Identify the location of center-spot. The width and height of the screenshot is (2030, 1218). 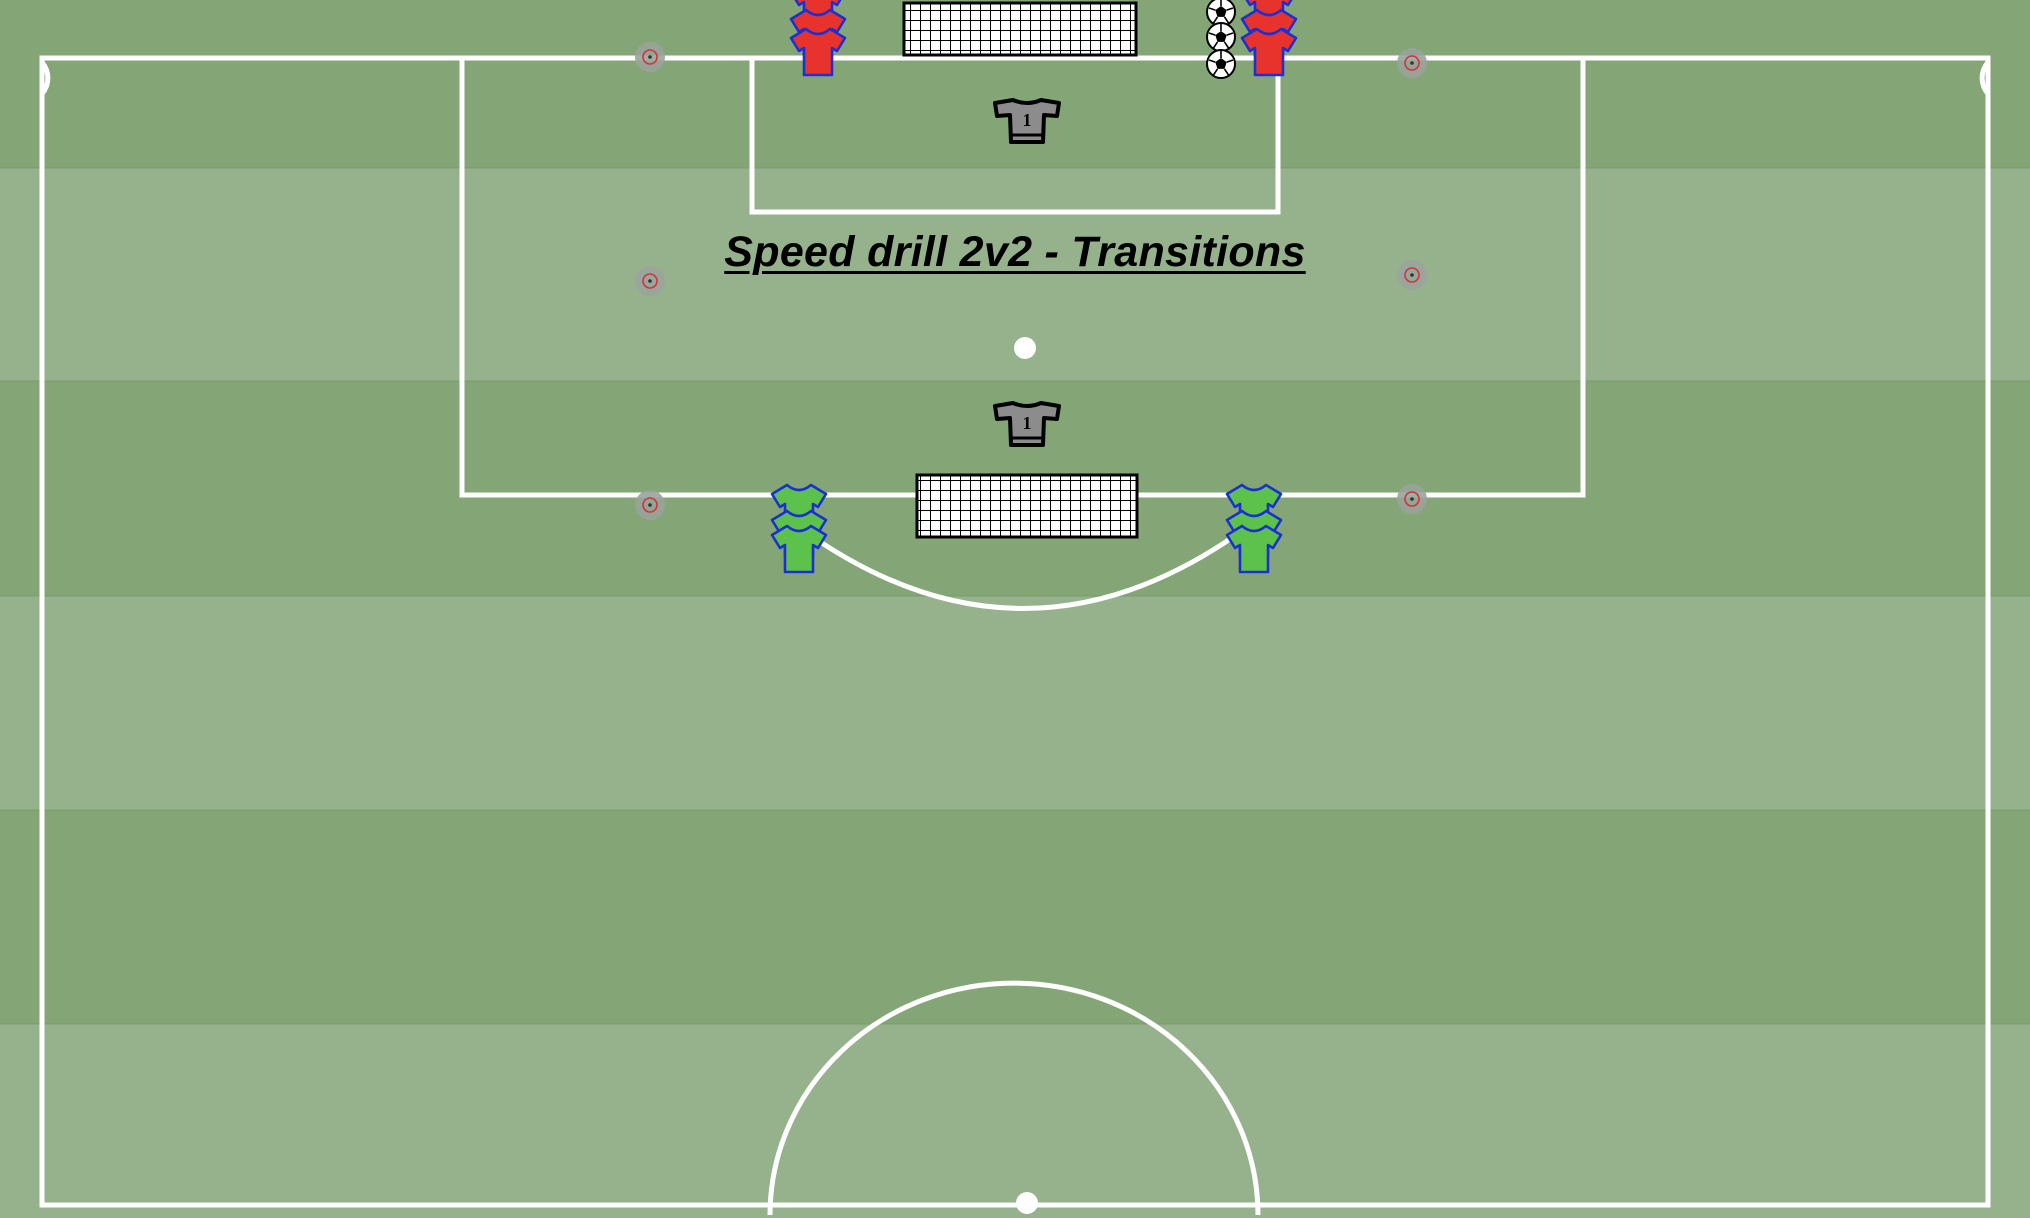
(1027, 1203).